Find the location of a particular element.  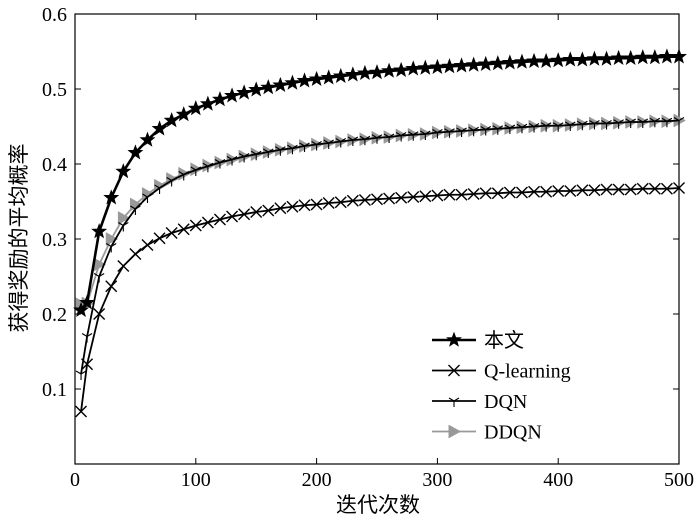

y-tick-label: 0.2 is located at coordinates (54, 315).